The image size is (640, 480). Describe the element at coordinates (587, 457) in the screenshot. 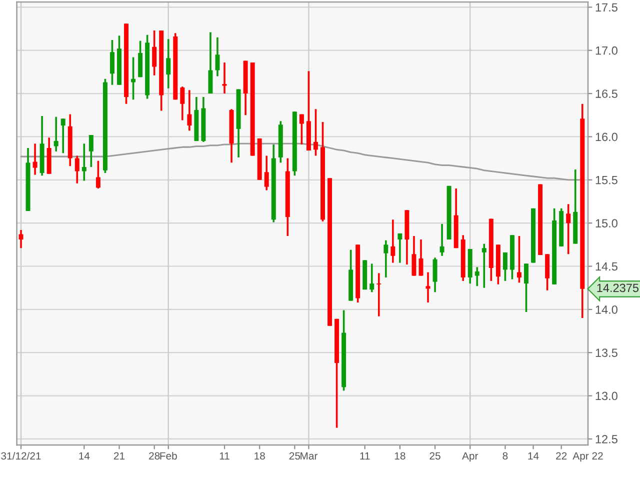

I see `text: Apr 22` at that location.